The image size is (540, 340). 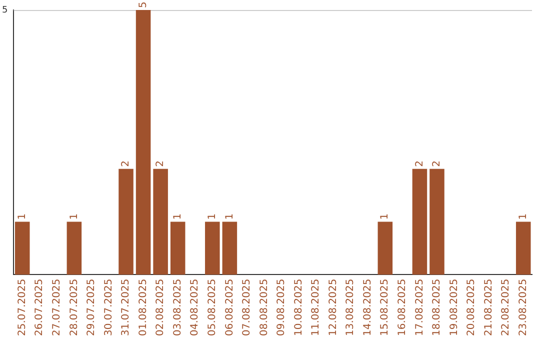 I want to click on x-tick-label: 09.08.2025, so click(x=282, y=307).